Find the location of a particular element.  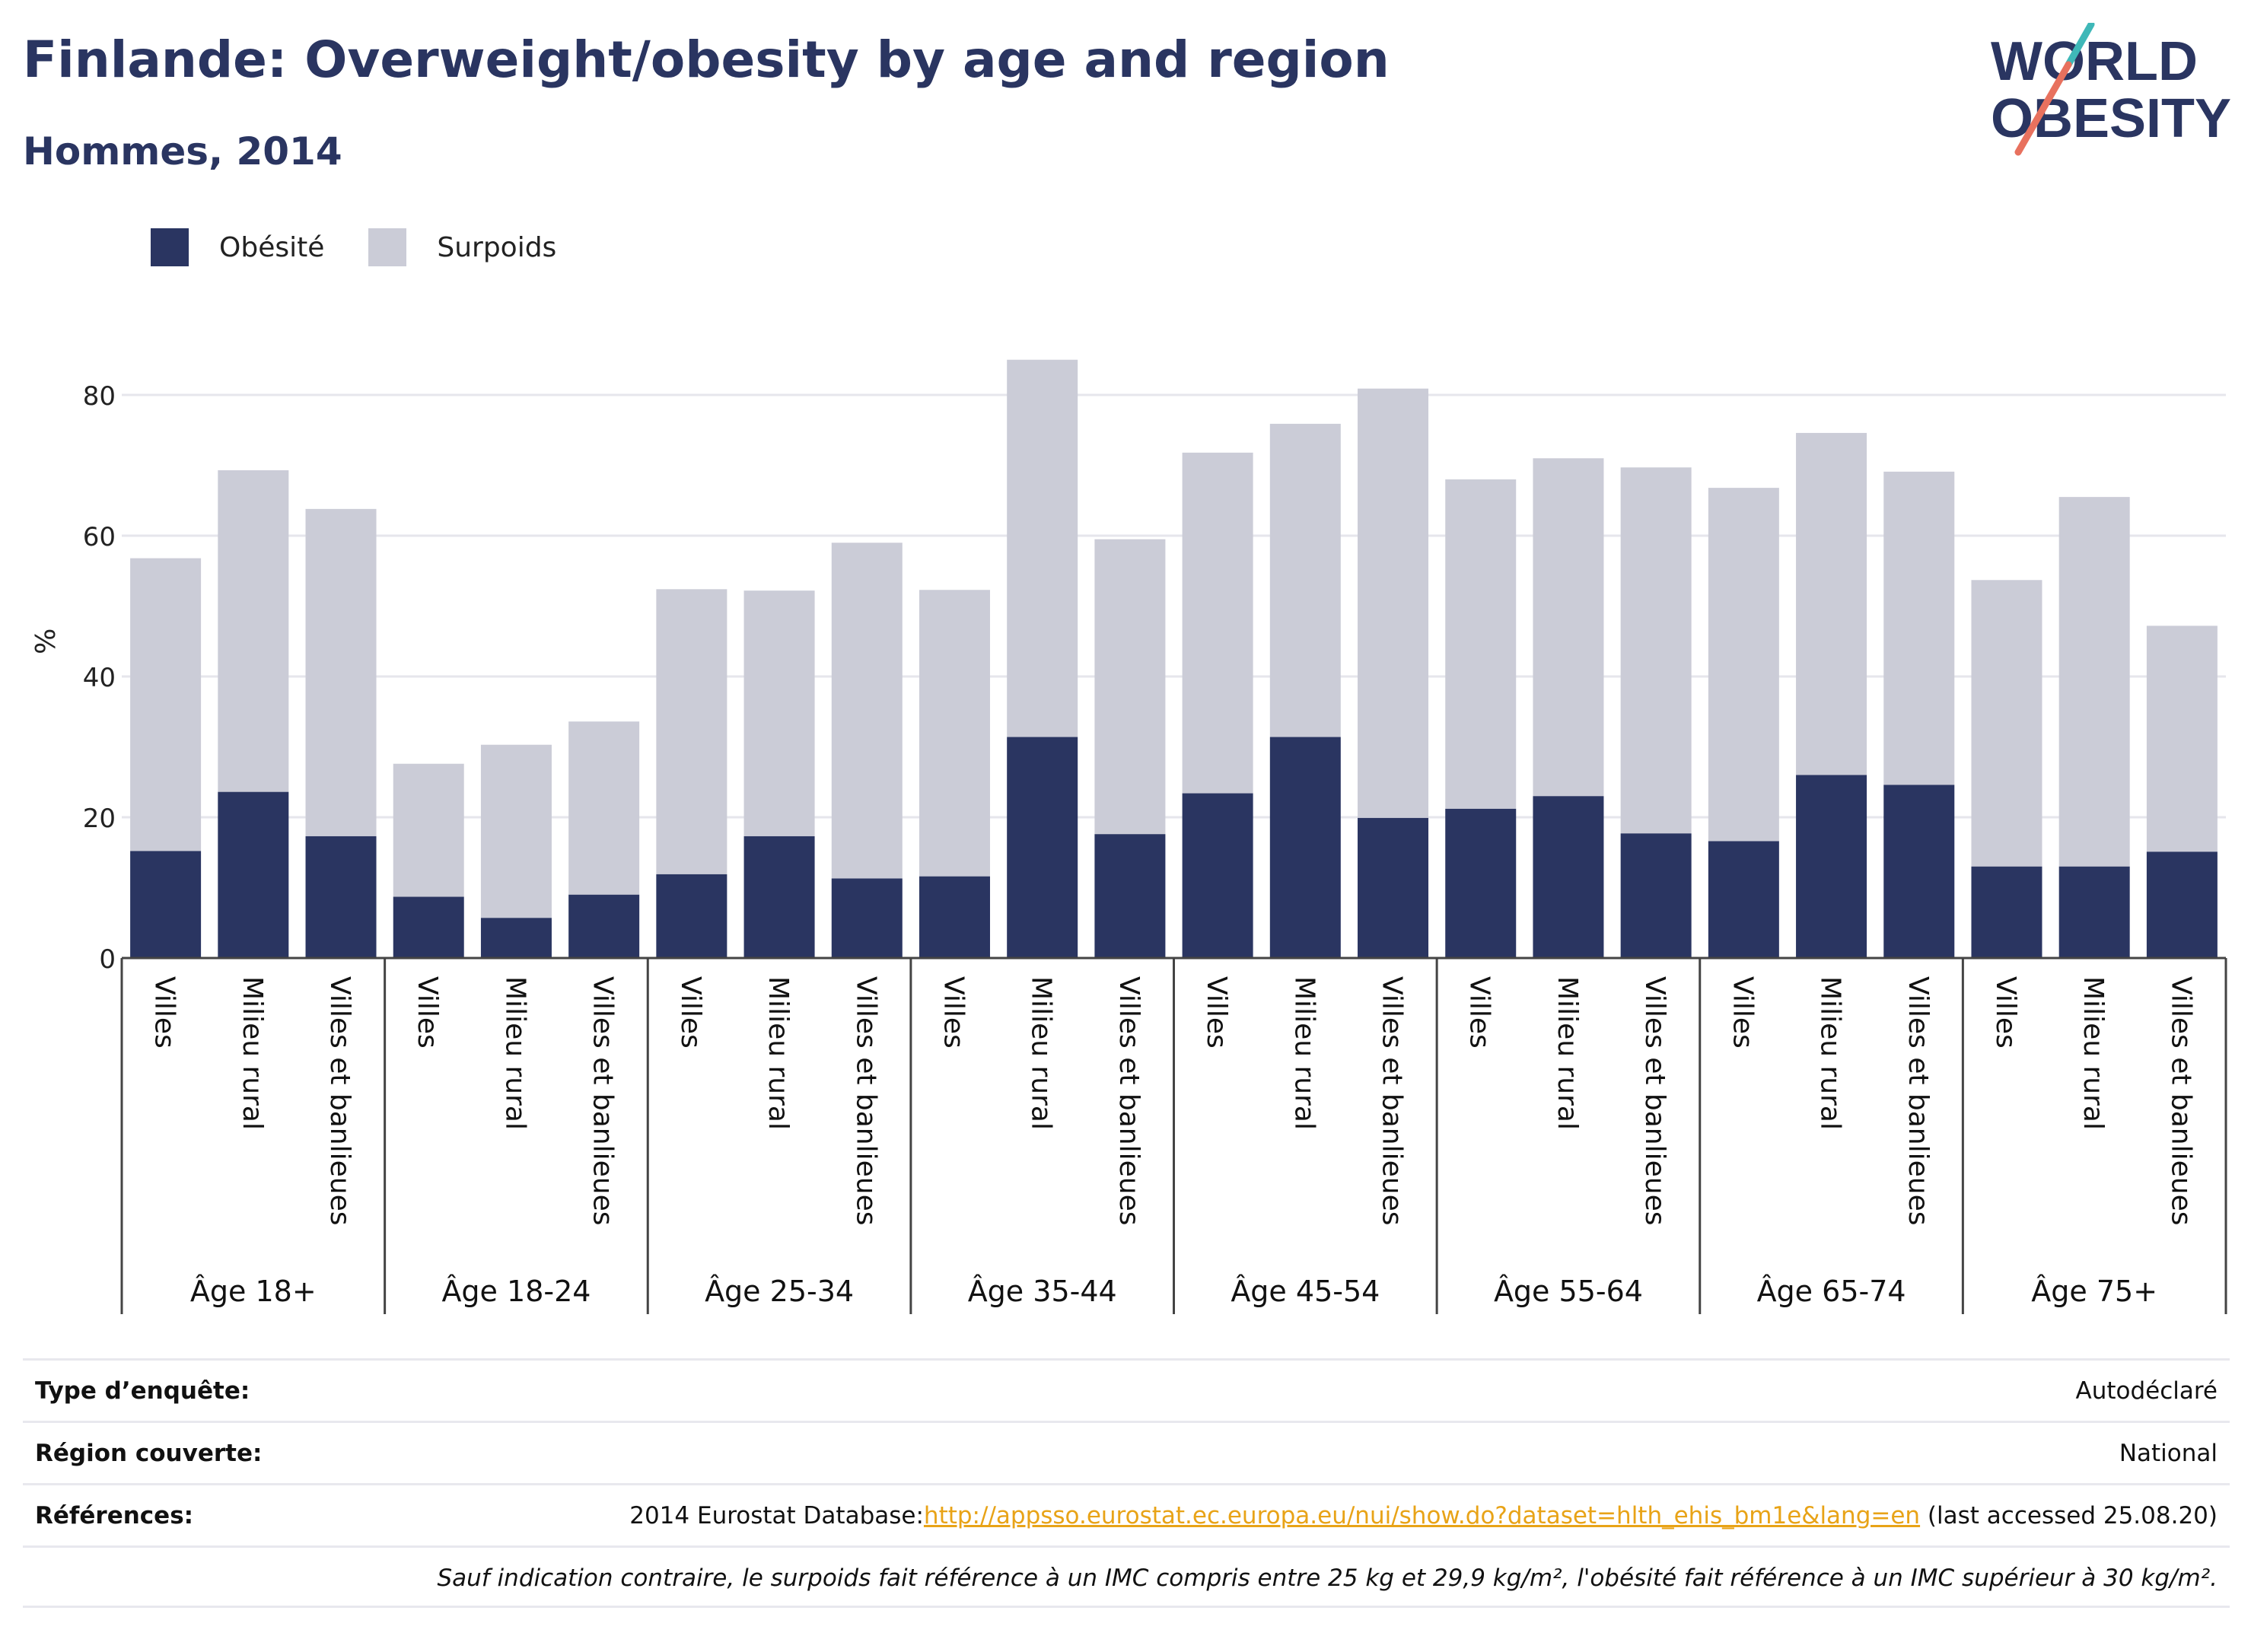

region-label: Région couverte: is located at coordinates (149, 1453).